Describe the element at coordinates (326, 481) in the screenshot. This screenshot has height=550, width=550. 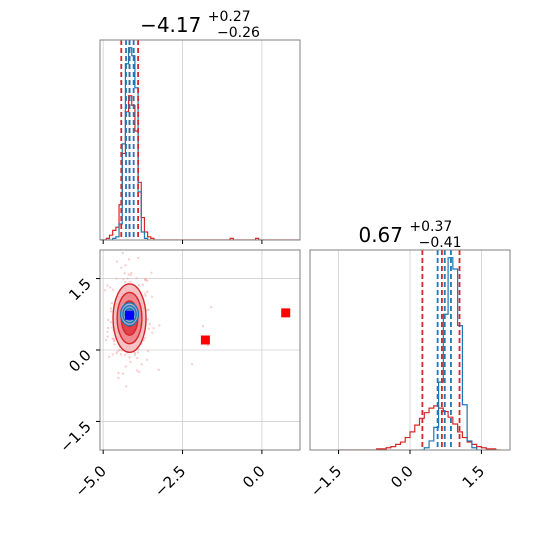
I see `x-tick-label: −1.5` at that location.